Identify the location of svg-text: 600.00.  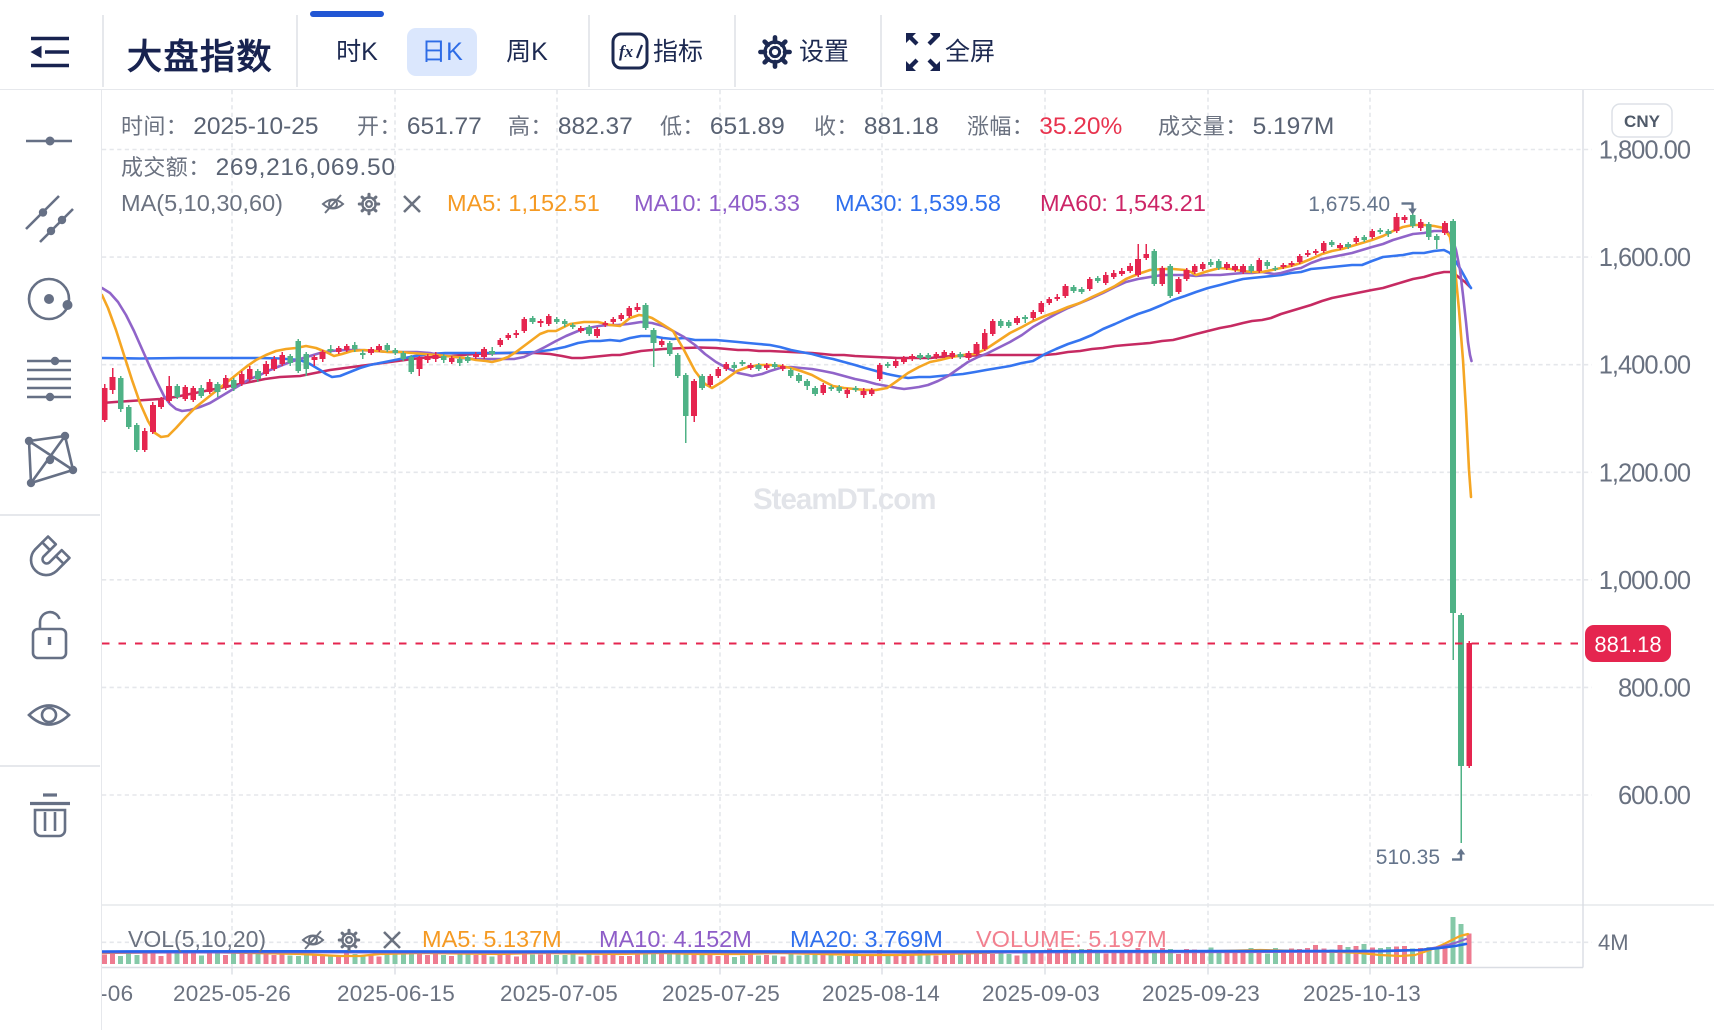
(1654, 796).